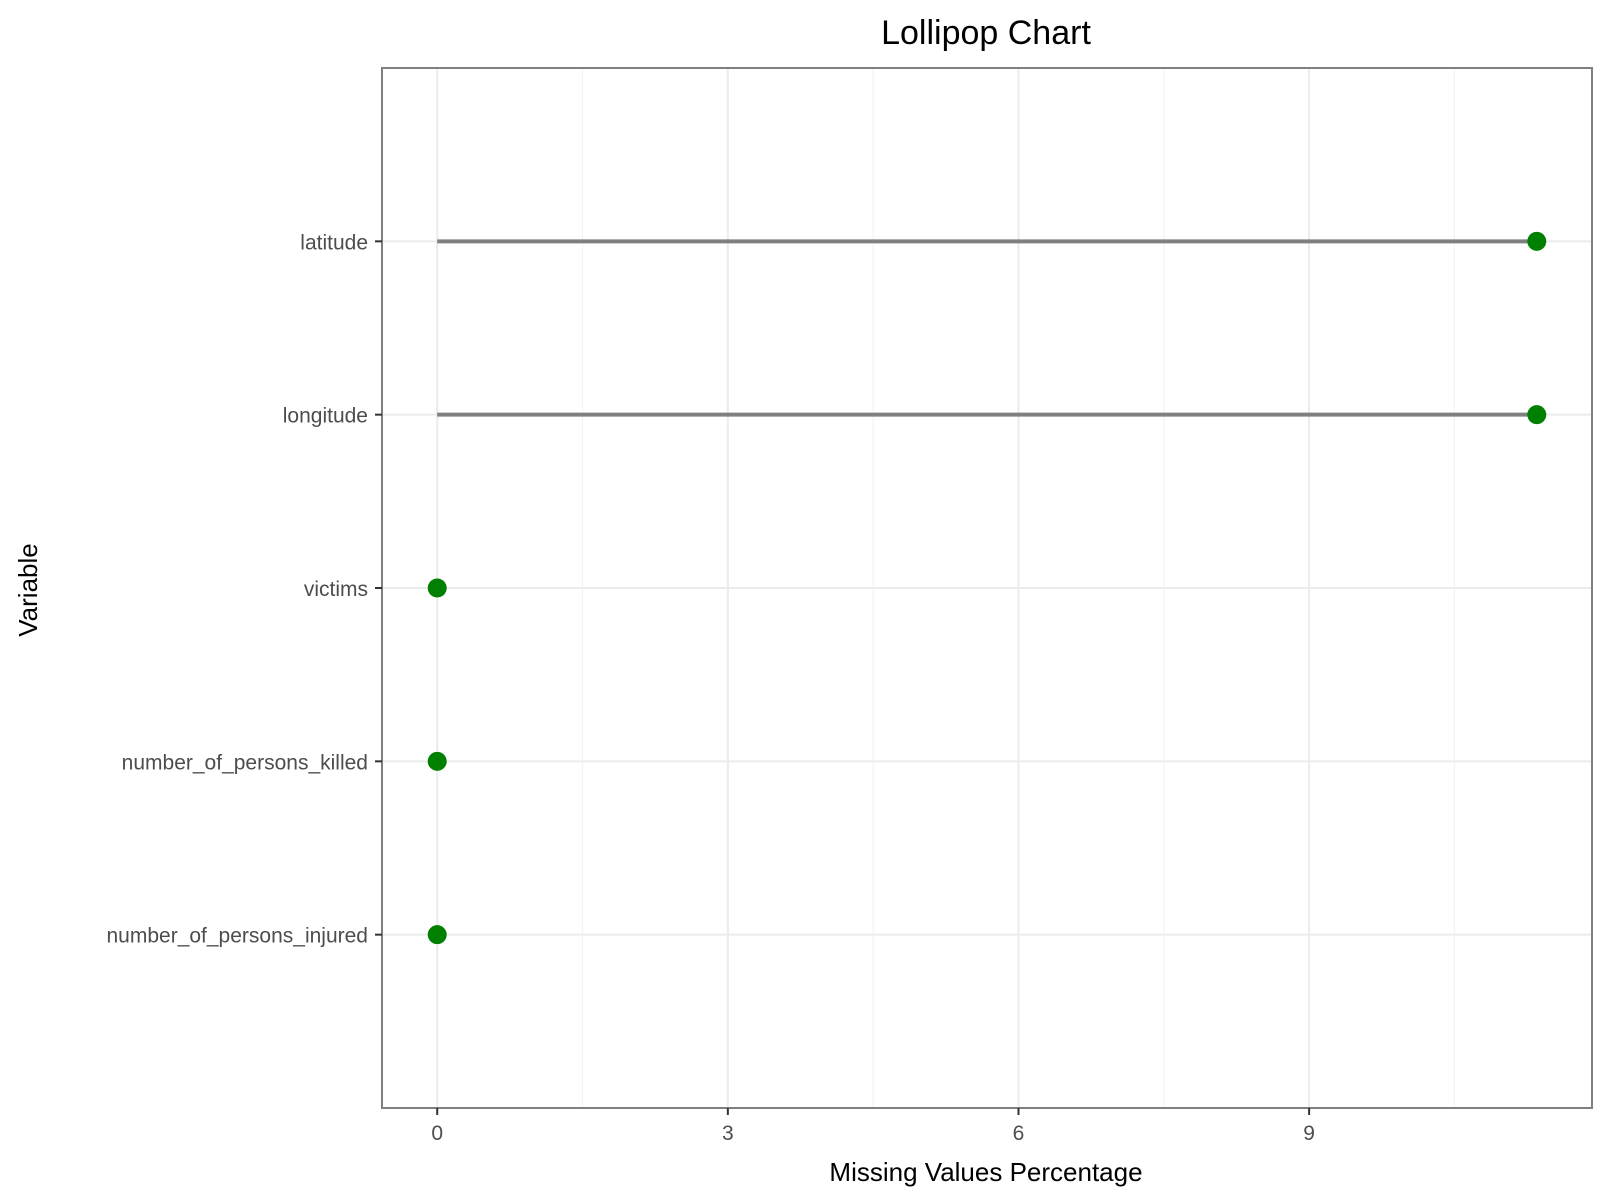 Image resolution: width=1600 pixels, height=1200 pixels. What do you see at coordinates (728, 1133) in the screenshot?
I see `x-tick-label: 3` at bounding box center [728, 1133].